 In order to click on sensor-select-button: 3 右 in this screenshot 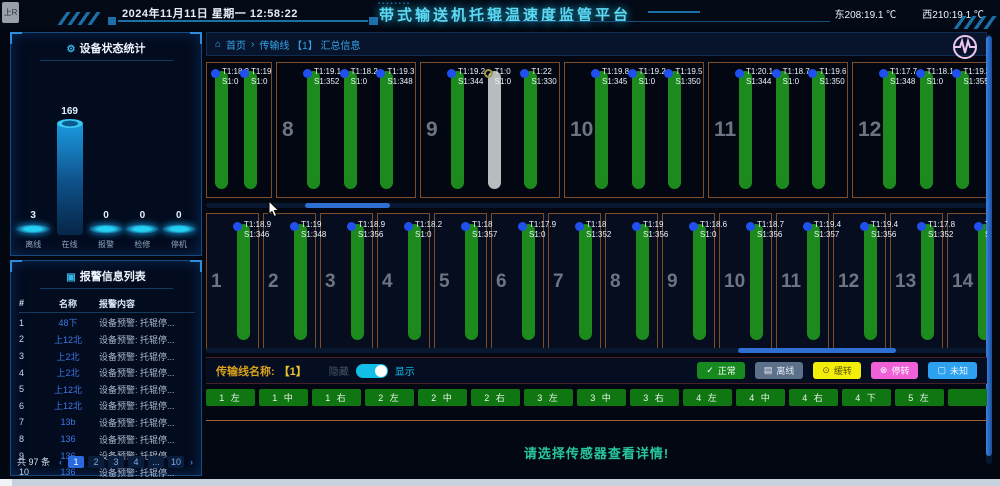, I will do `click(654, 397)`.